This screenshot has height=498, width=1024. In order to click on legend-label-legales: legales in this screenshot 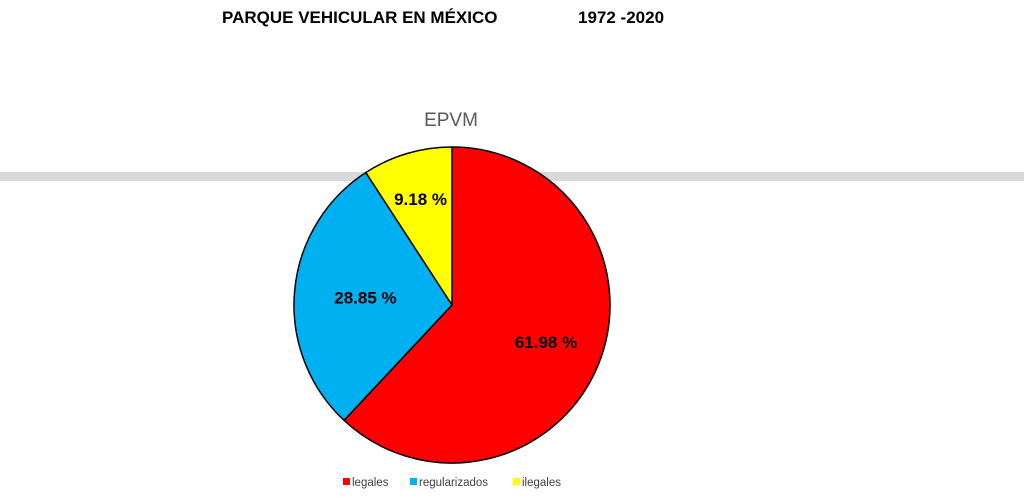, I will do `click(370, 483)`.